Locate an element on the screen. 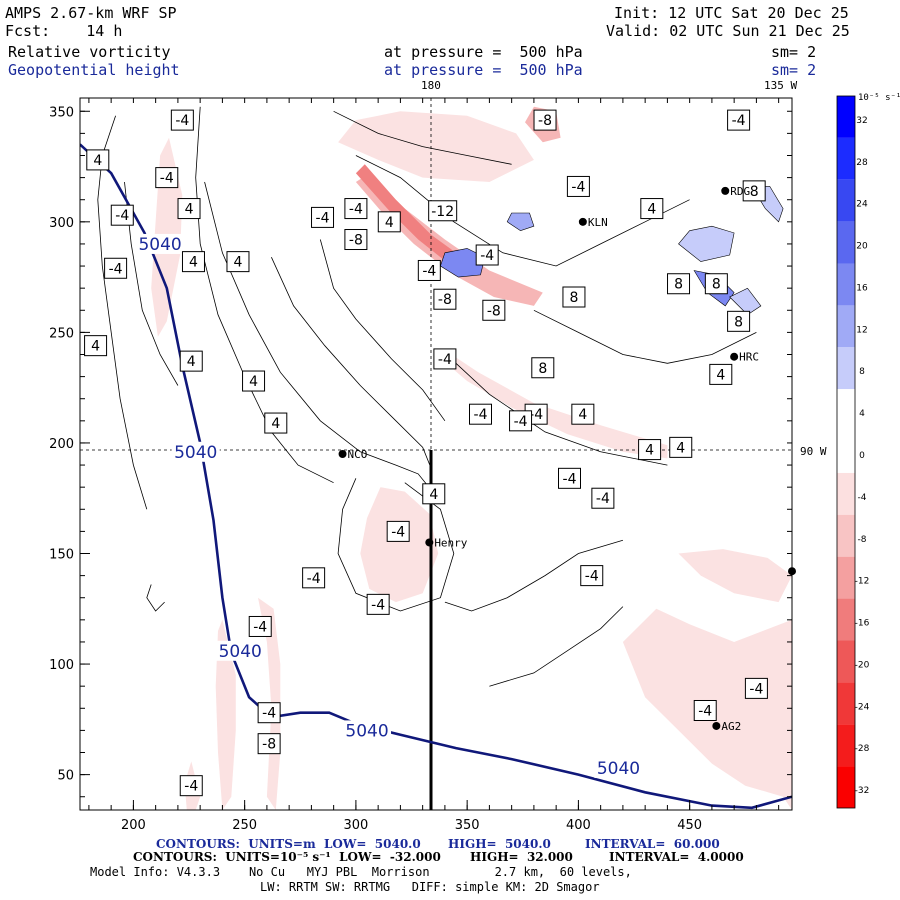  field2-smooth: sm= 2 is located at coordinates (794, 70).